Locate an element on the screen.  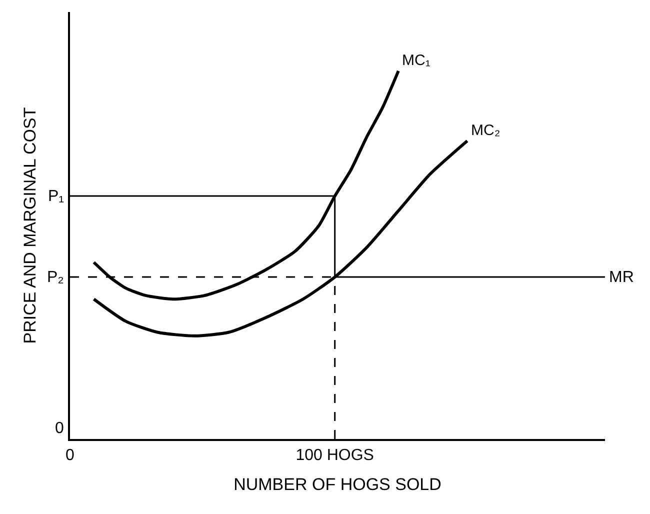
ref-line-label: P₂ is located at coordinates (55, 277).